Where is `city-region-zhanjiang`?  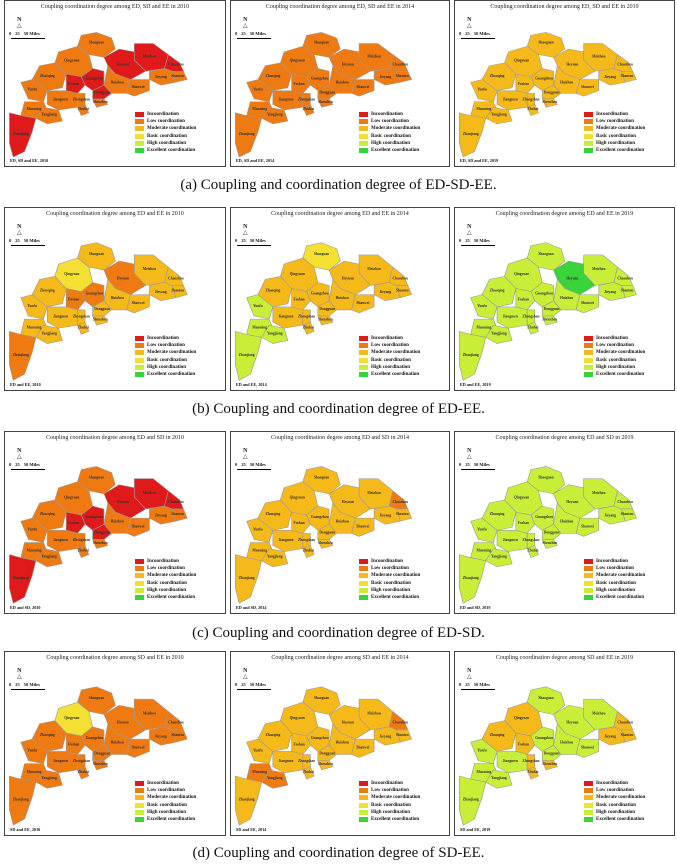 city-region-zhanjiang is located at coordinates (473, 355).